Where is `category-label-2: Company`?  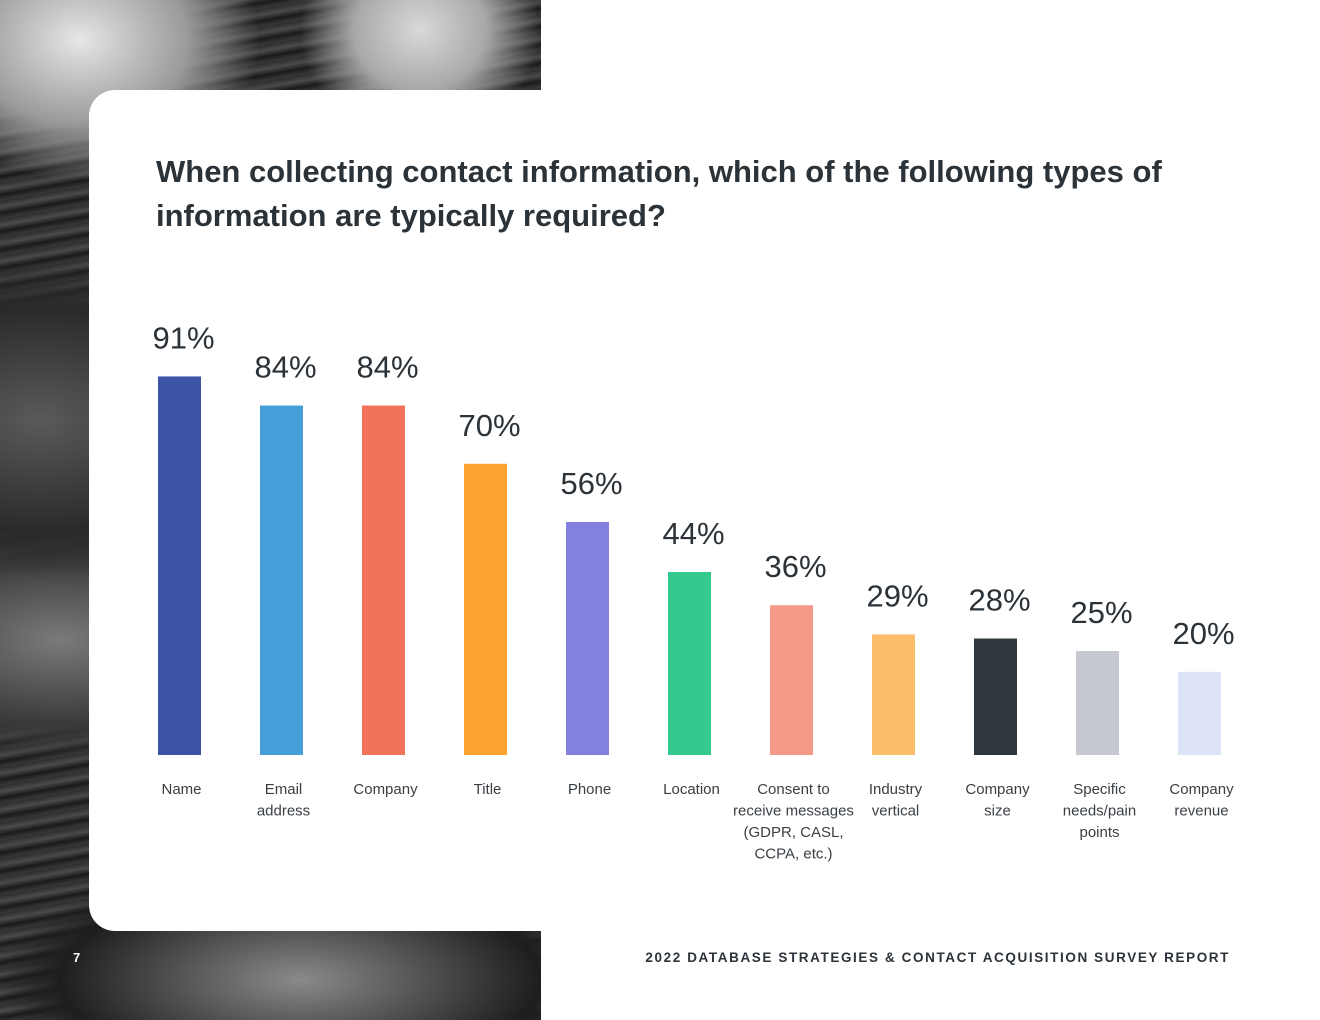 category-label-2: Company is located at coordinates (385, 789).